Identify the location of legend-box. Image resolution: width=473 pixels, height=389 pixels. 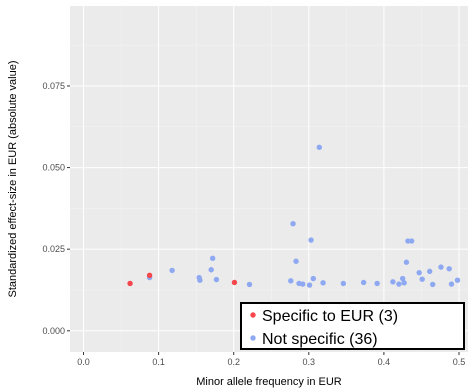
(352, 326).